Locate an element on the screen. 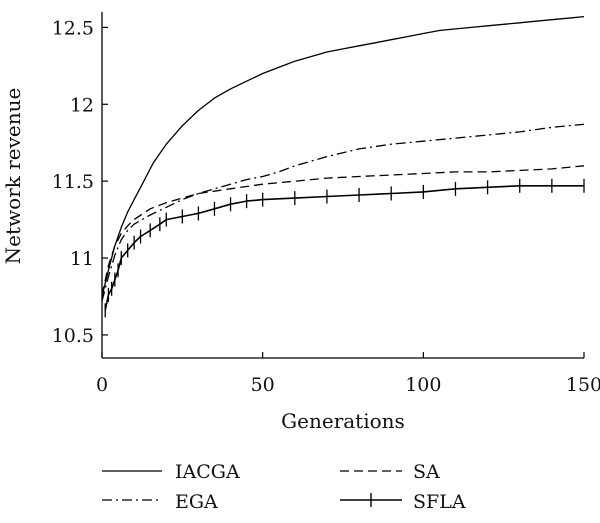 The width and height of the screenshot is (600, 523). y-tick-label: 11 is located at coordinates (82, 259).